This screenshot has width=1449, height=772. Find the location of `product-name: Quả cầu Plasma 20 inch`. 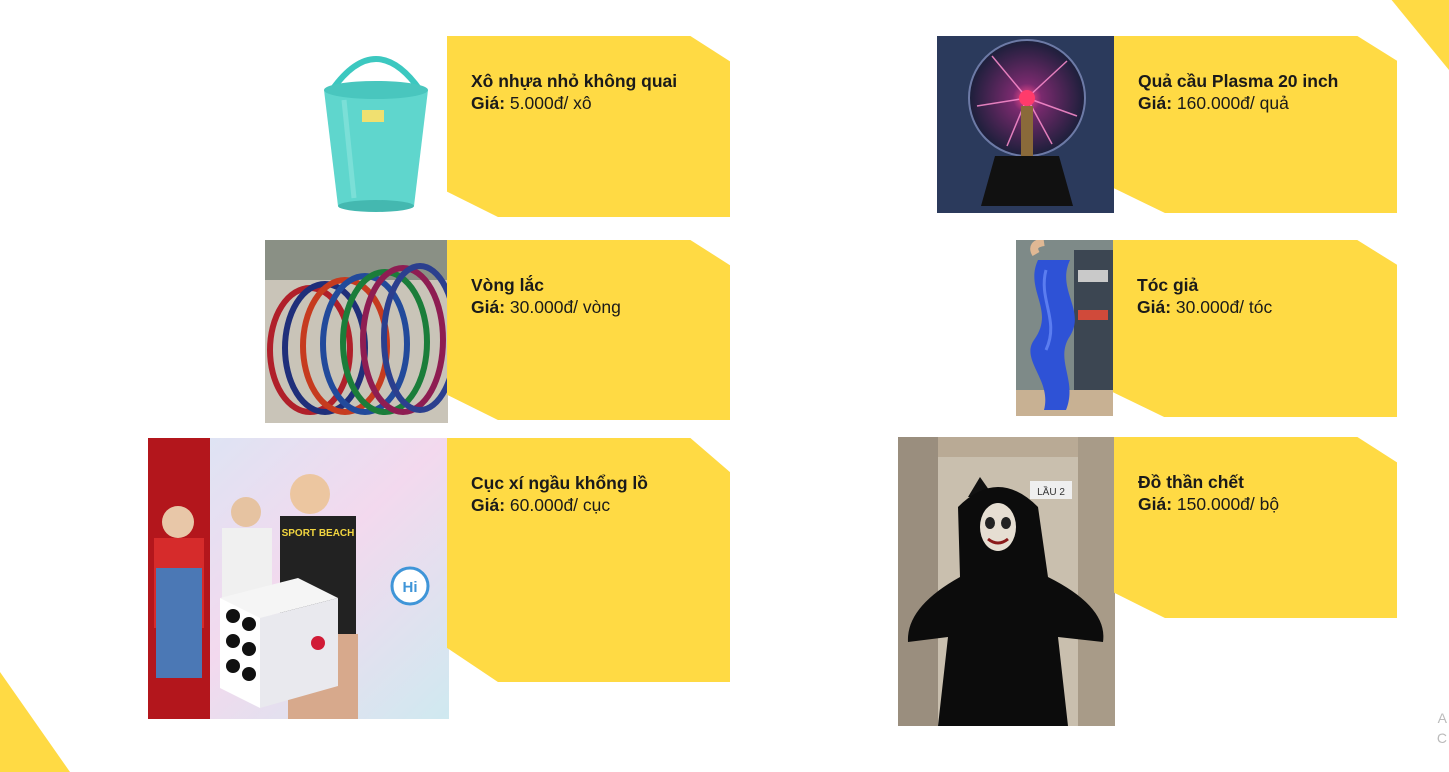

product-name: Quả cầu Plasma 20 inch is located at coordinates (1238, 81).